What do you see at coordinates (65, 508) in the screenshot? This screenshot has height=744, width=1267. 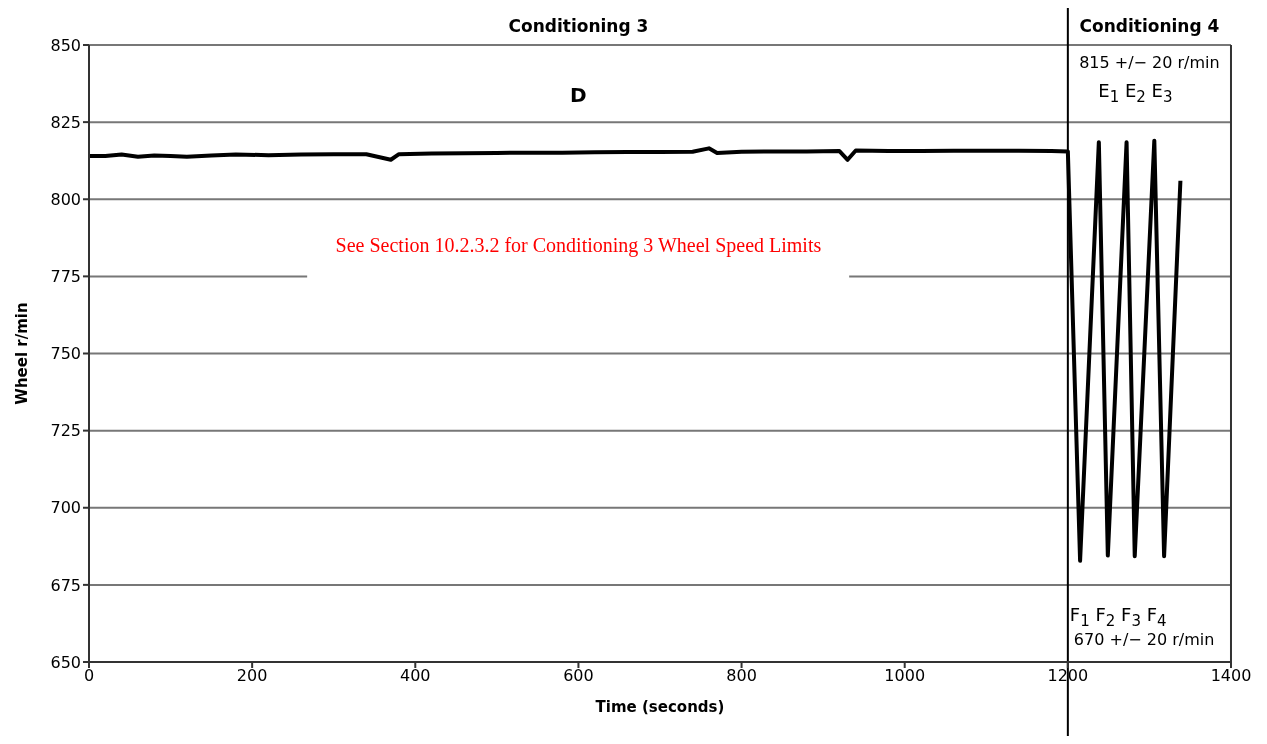 I see `y-tick-label: 700` at bounding box center [65, 508].